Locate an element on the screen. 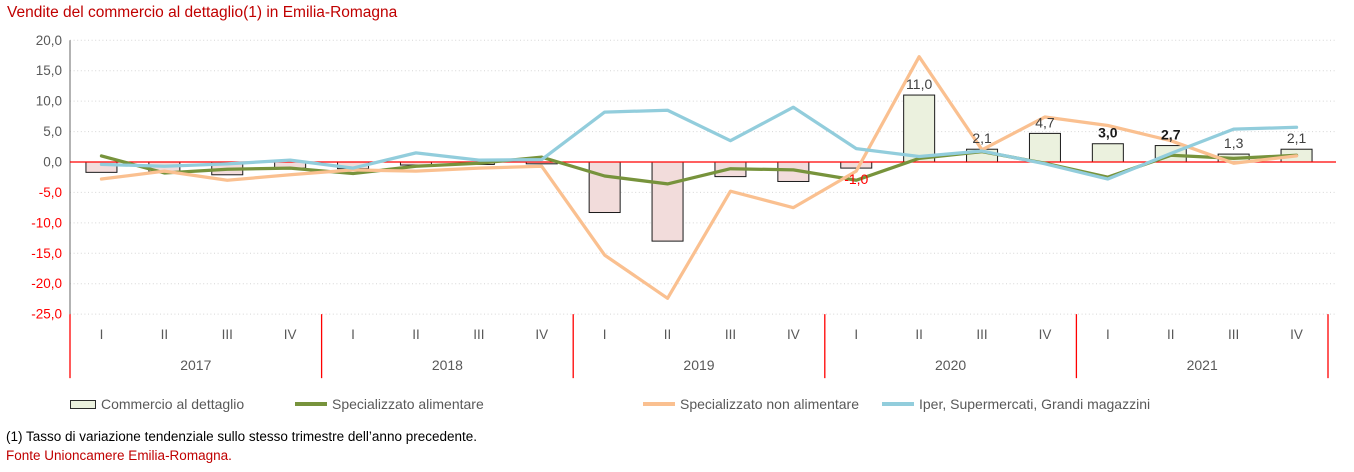  svg-text: 10,0 is located at coordinates (49, 101).